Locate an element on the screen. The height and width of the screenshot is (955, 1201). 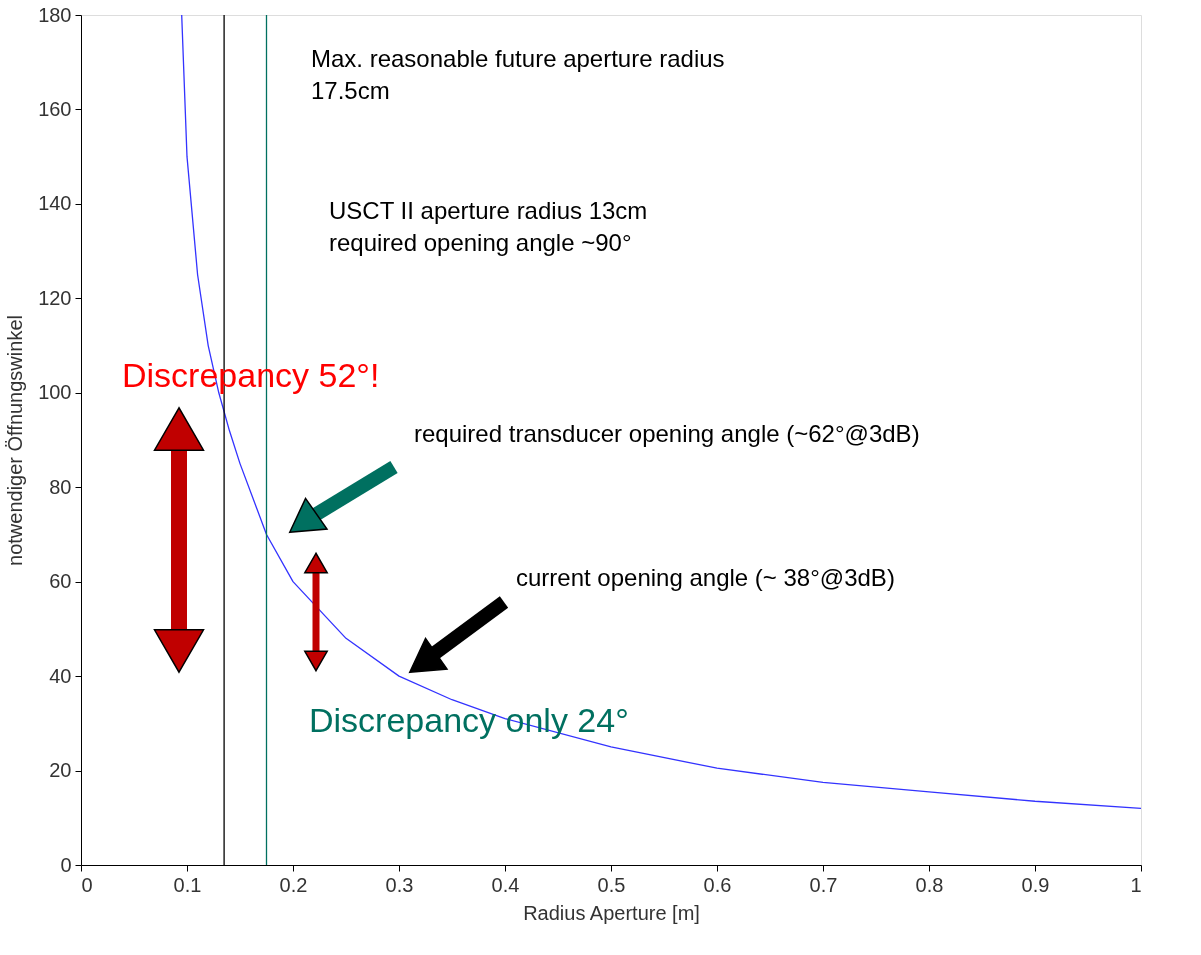
x-tick-label: 0.6 is located at coordinates (717, 884).